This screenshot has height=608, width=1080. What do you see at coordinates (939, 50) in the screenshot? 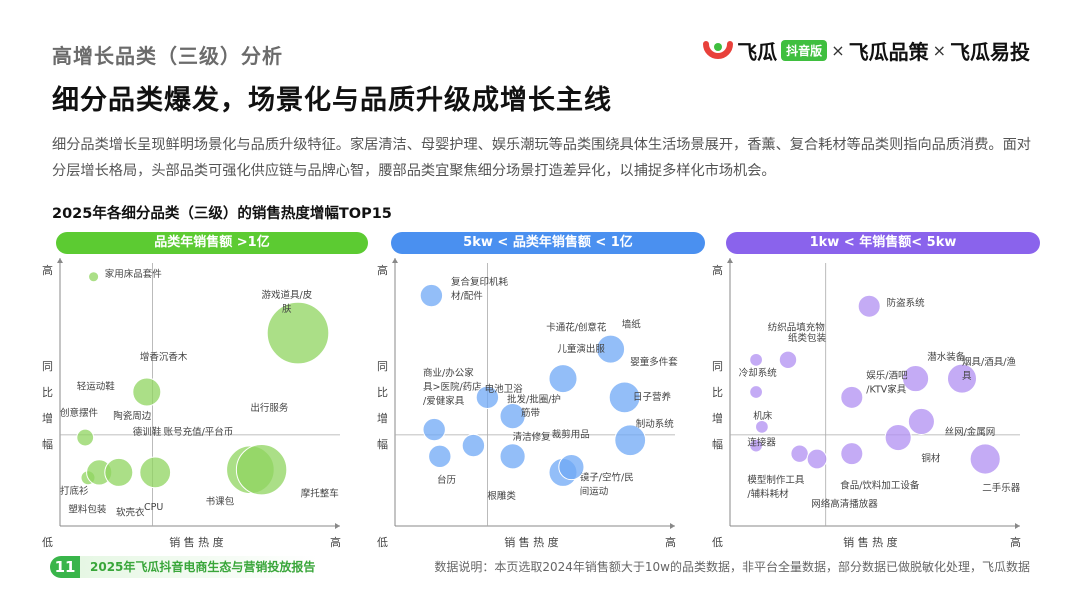
I see `logo-times-2: ×` at bounding box center [939, 50].